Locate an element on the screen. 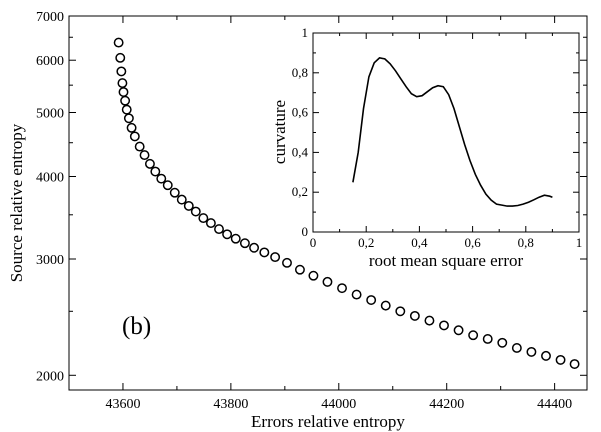 Image resolution: width=601 pixels, height=432 pixels. inset-x-tick-label: 0 is located at coordinates (313, 242).